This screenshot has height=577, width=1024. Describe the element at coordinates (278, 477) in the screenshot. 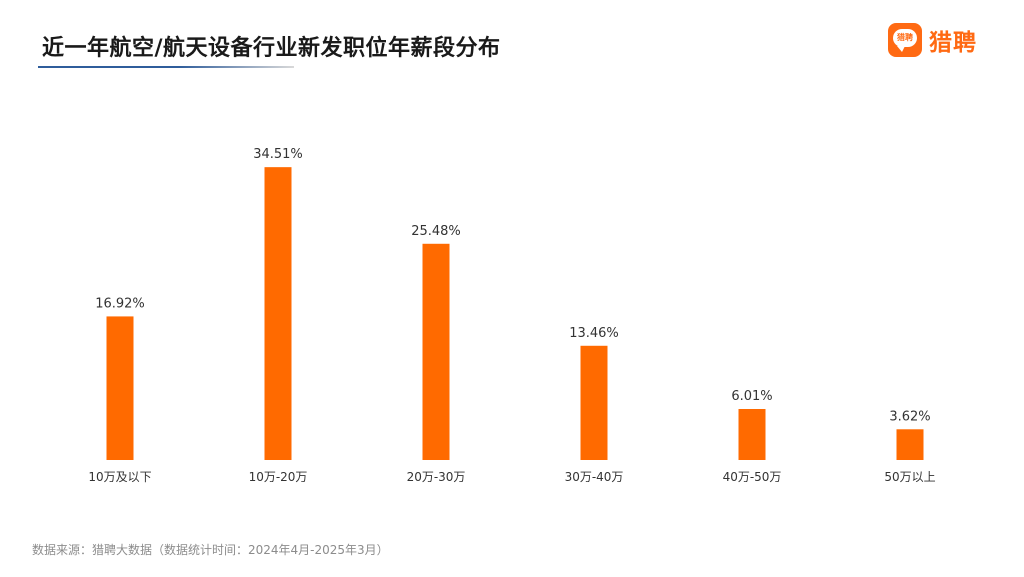

I see `x-tick-label-1: 10万-20万` at that location.